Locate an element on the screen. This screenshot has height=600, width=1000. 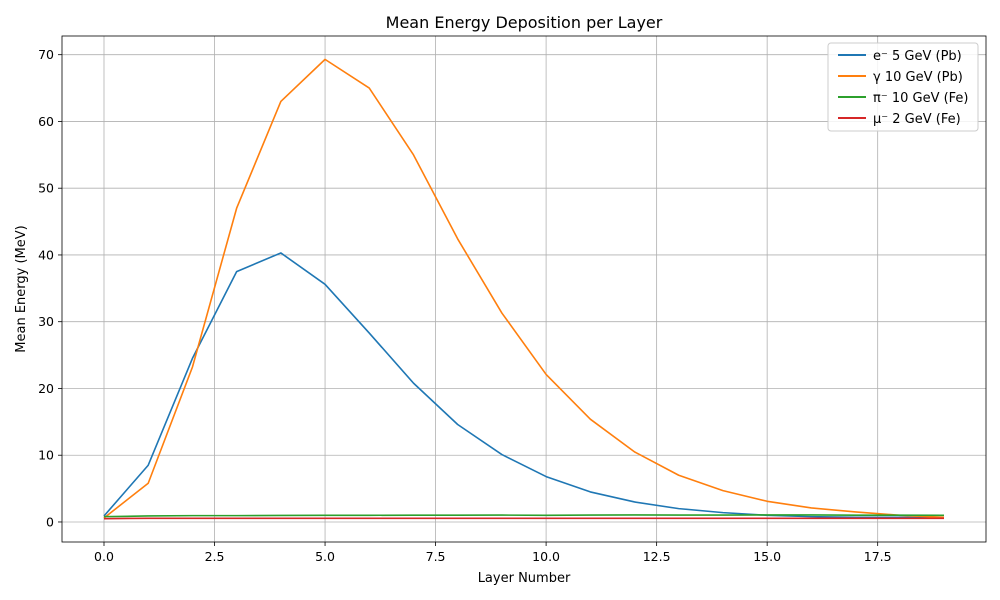
x-tick-label: 5.0 is located at coordinates (325, 556).